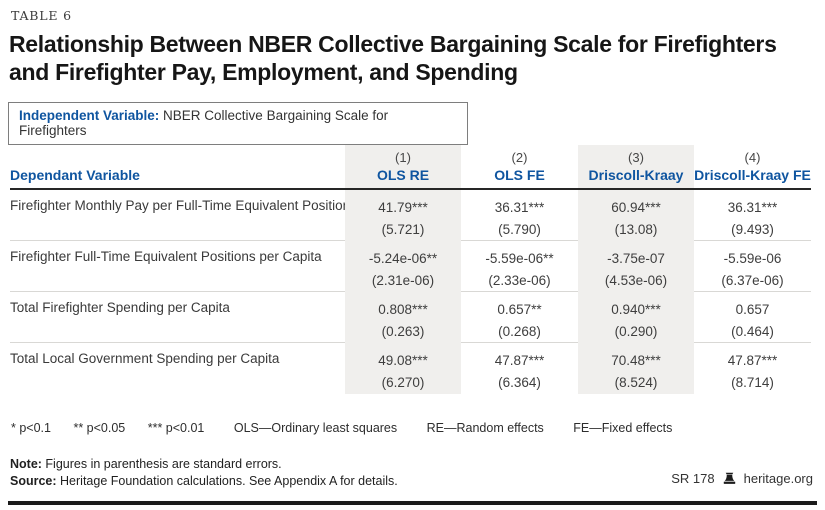 This screenshot has height=510, width=825. Describe the element at coordinates (403, 309) in the screenshot. I see `coefficient: 0.808***` at that location.